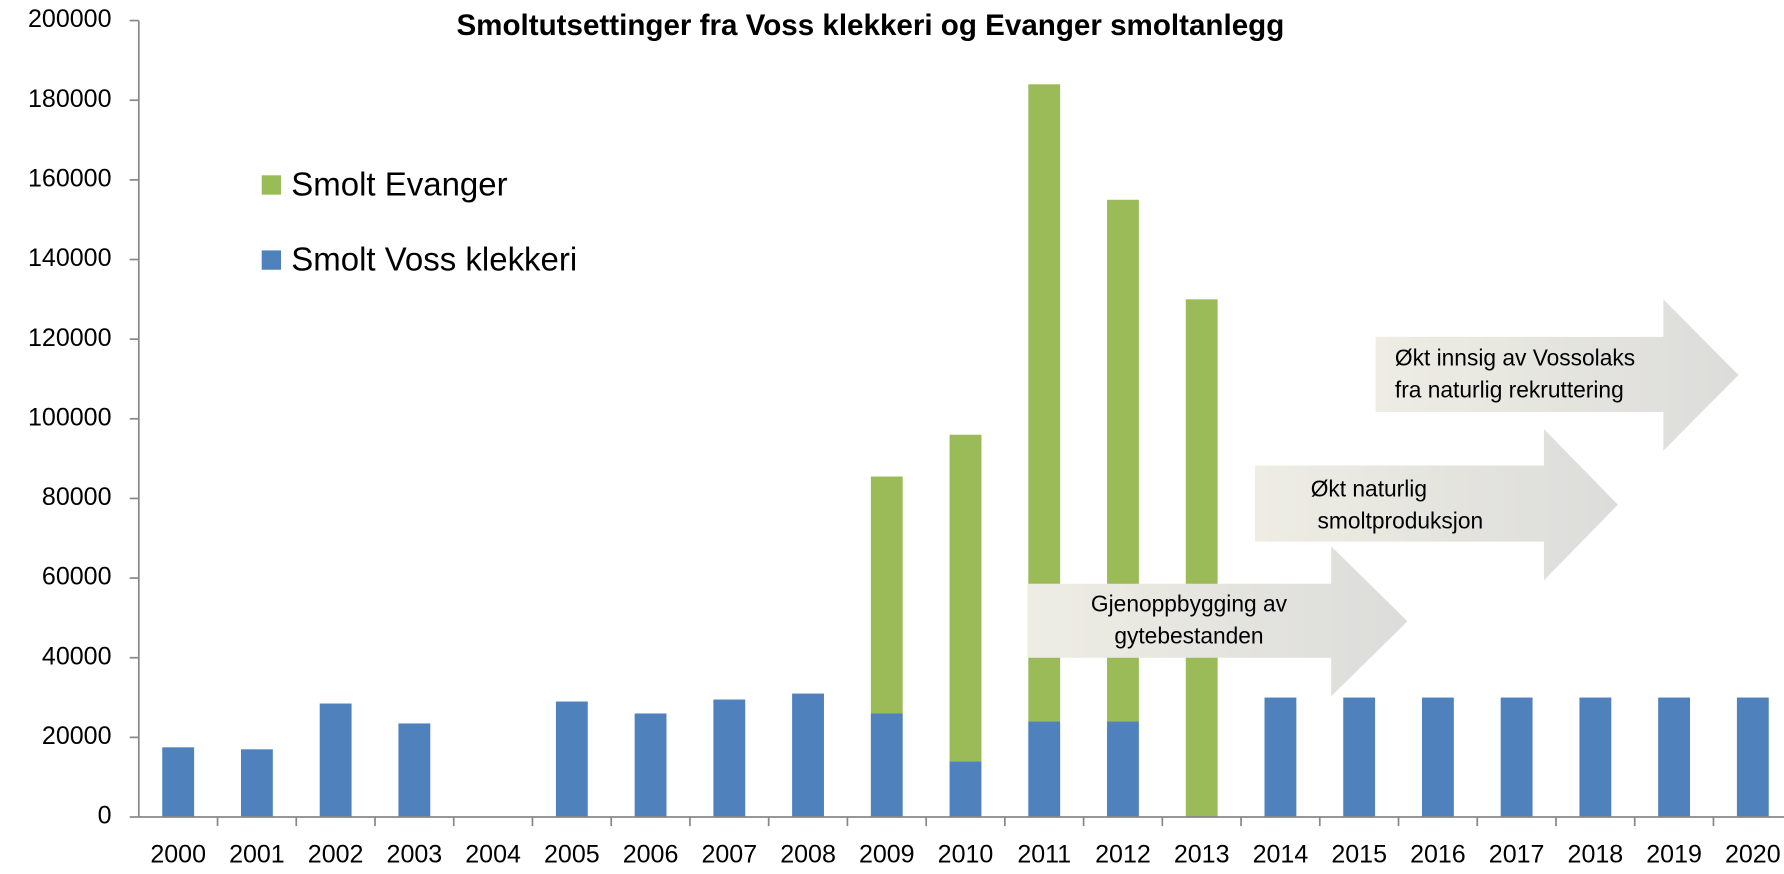 Image resolution: width=1784 pixels, height=874 pixels. Describe the element at coordinates (966, 854) in the screenshot. I see `x-tick-label: 2010` at that location.